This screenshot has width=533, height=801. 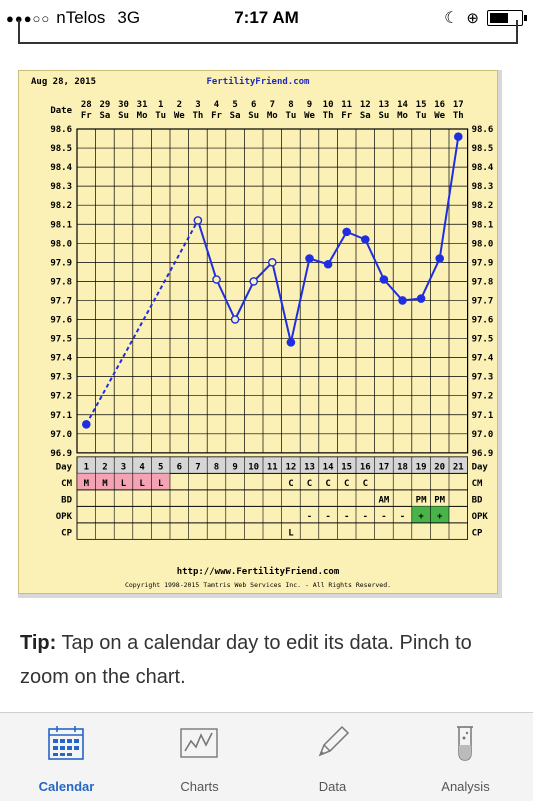 I want to click on tab-analysis: Analysis, so click(x=465, y=757).